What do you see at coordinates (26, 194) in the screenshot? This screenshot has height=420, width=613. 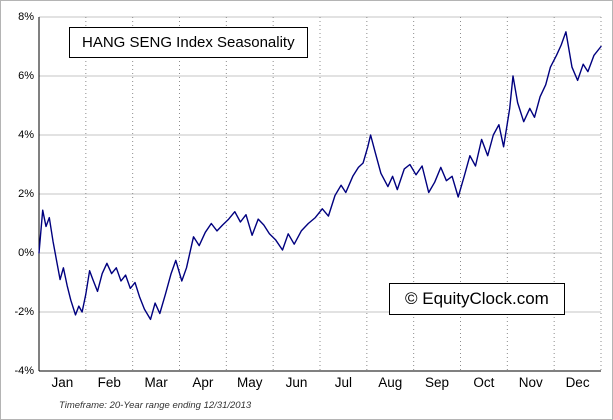 I see `y-tick-label: 2%` at bounding box center [26, 194].